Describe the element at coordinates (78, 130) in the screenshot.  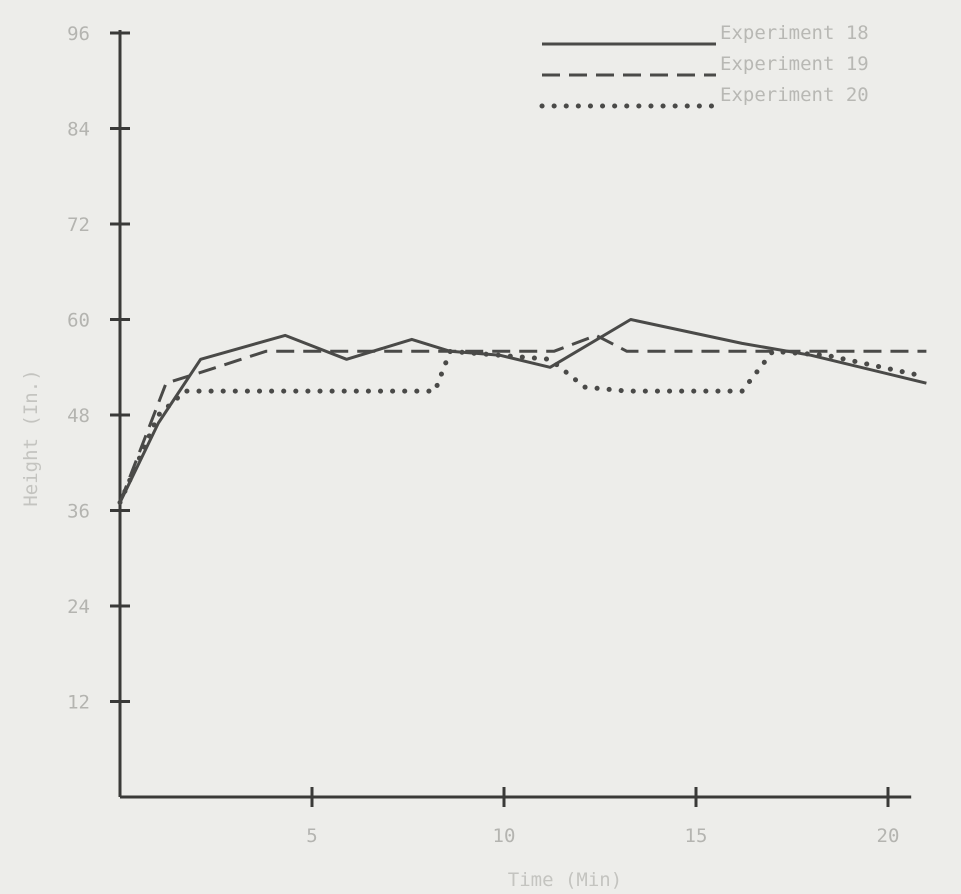
I see `y-tick-label: 84` at that location.